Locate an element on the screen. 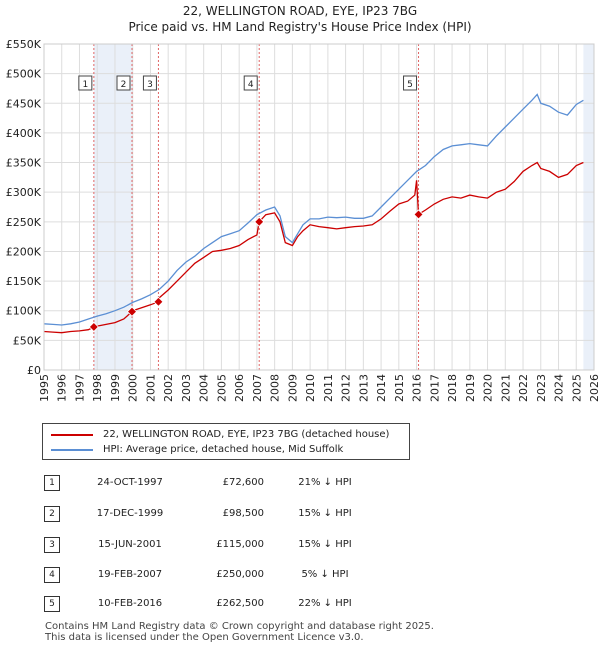 The image size is (600, 650). x-tick-label: 2009 is located at coordinates (292, 388).